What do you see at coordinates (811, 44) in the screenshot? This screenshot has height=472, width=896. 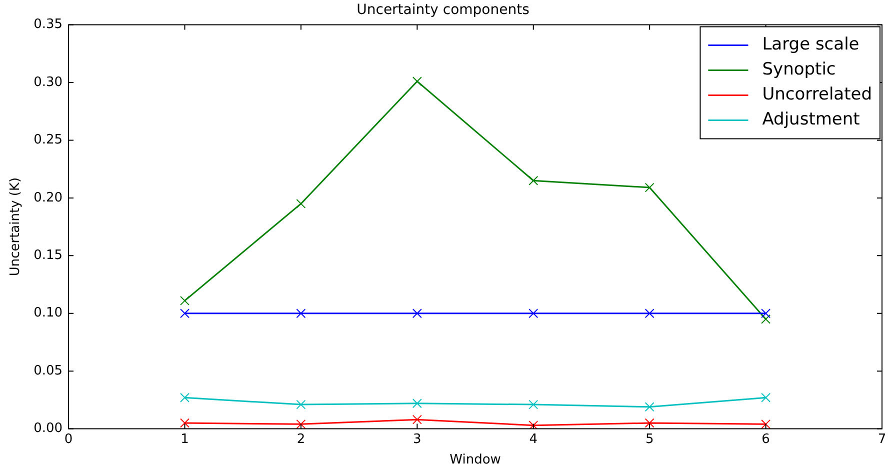 I see `legend-label: Large scale` at bounding box center [811, 44].